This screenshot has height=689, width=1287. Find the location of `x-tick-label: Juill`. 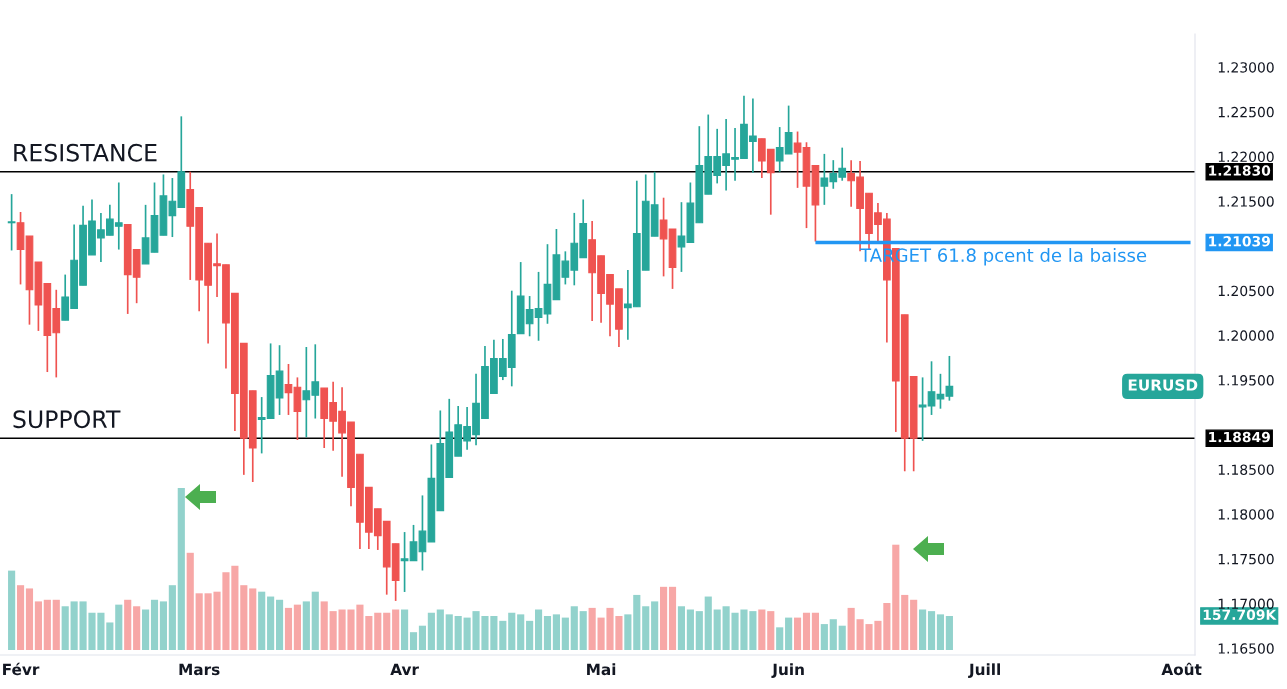

x-tick-label: Juill is located at coordinates (984, 670).